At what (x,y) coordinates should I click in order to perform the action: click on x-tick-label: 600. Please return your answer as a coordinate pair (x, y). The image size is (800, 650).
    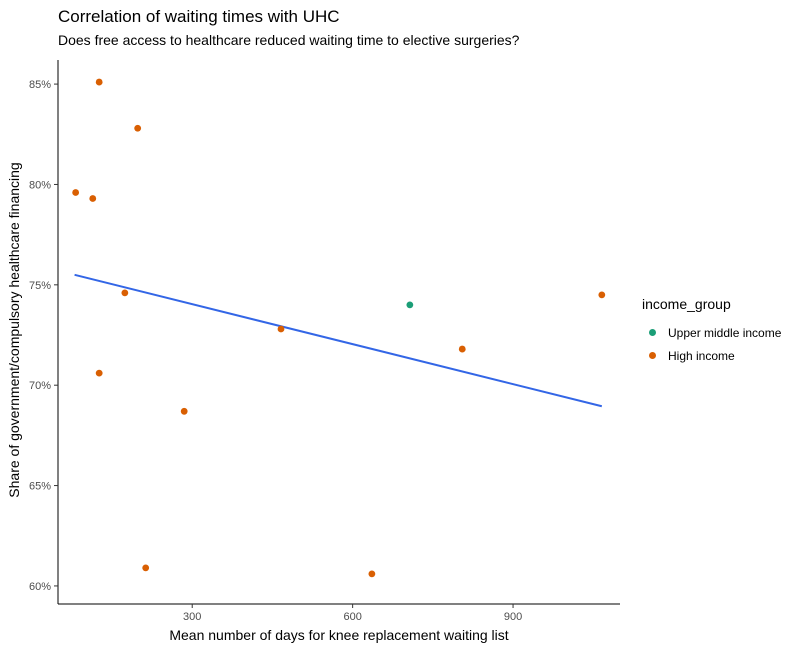
    Looking at the image, I should click on (352, 617).